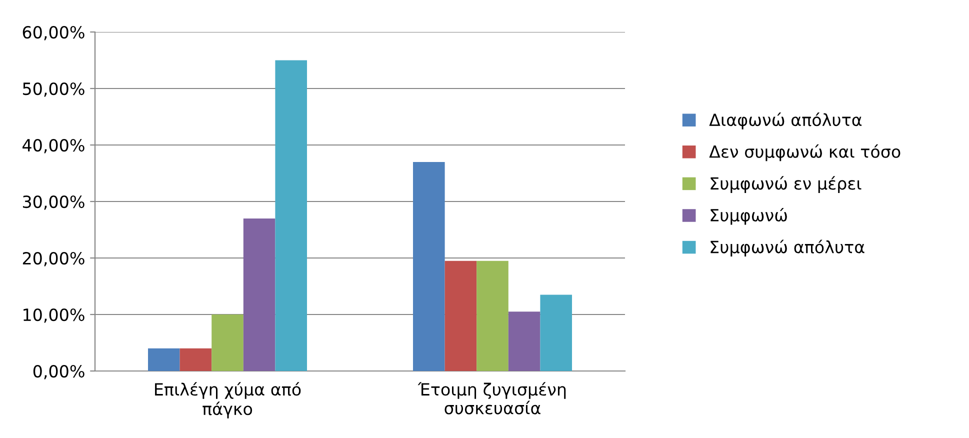 The width and height of the screenshot is (969, 438). What do you see at coordinates (492, 398) in the screenshot?
I see `x-tick-label: Έτοιμη ζυγισμένη συσκευασία` at bounding box center [492, 398].